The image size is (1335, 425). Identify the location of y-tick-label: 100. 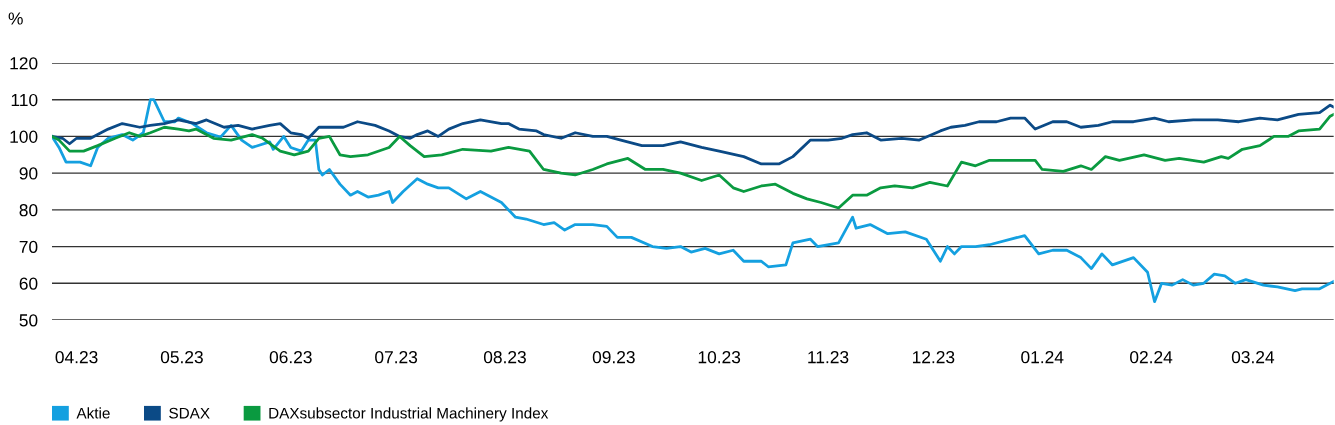
(24, 136).